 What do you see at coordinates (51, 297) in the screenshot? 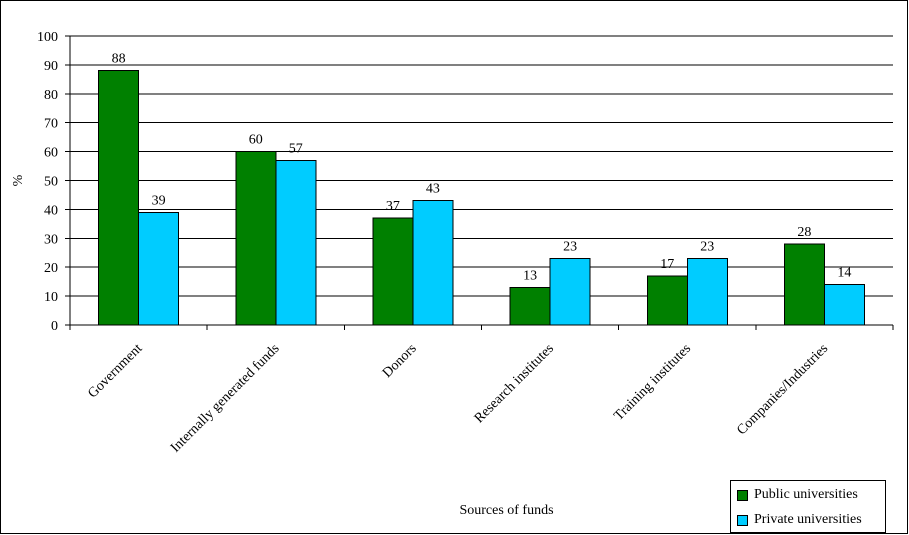
I see `y-tick-label: 10` at bounding box center [51, 297].